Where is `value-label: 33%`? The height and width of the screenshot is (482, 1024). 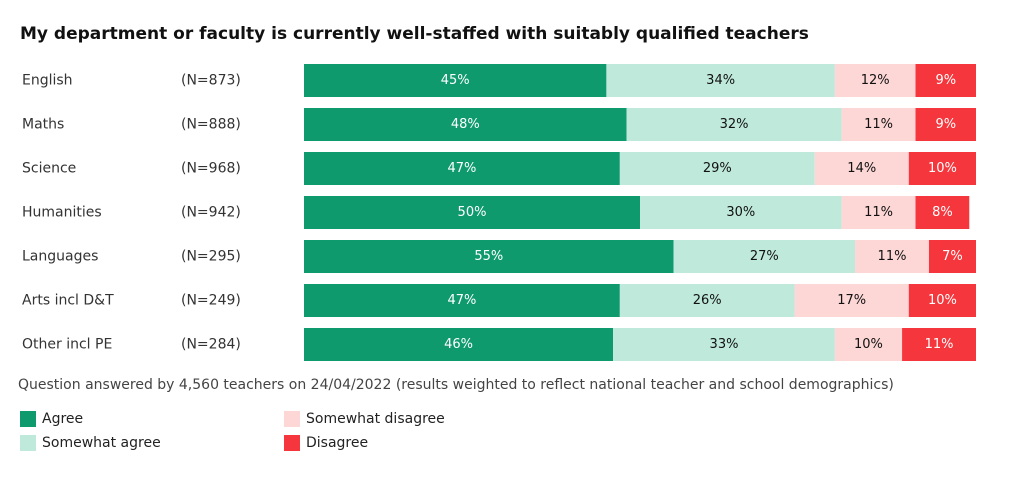 value-label: 33% is located at coordinates (724, 344).